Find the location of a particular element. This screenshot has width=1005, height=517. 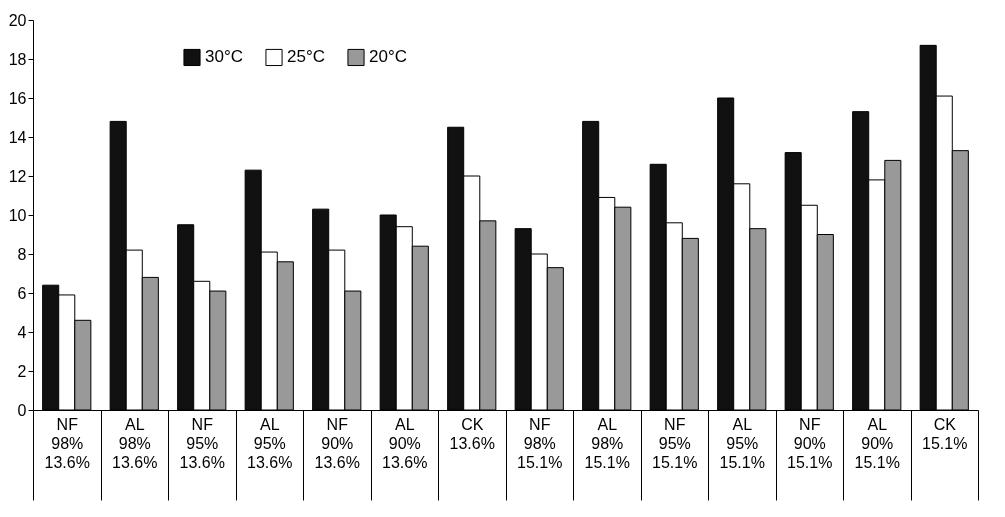

x-tick-label: AL 95% 13.6% is located at coordinates (270, 443).